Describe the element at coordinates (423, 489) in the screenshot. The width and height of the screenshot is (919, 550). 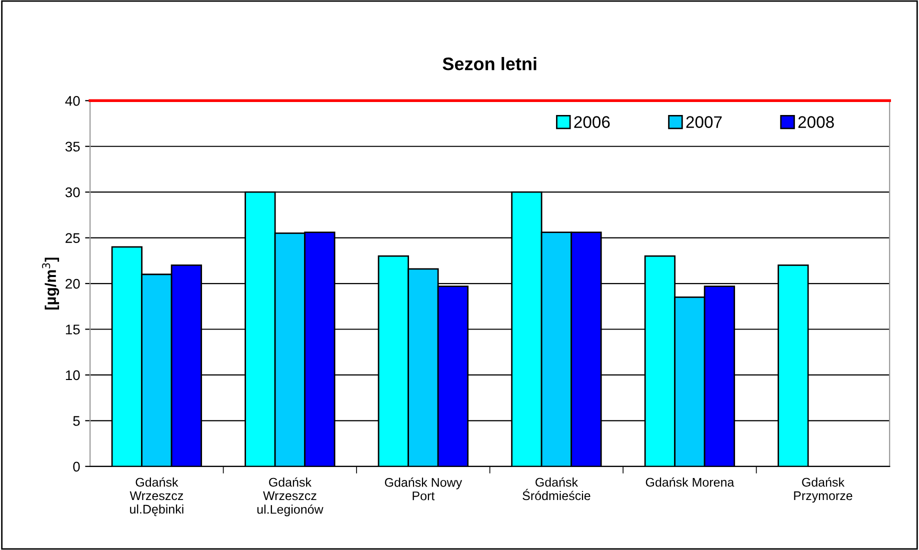
I see `x-tick-label: Gdańsk Nowy Port` at that location.